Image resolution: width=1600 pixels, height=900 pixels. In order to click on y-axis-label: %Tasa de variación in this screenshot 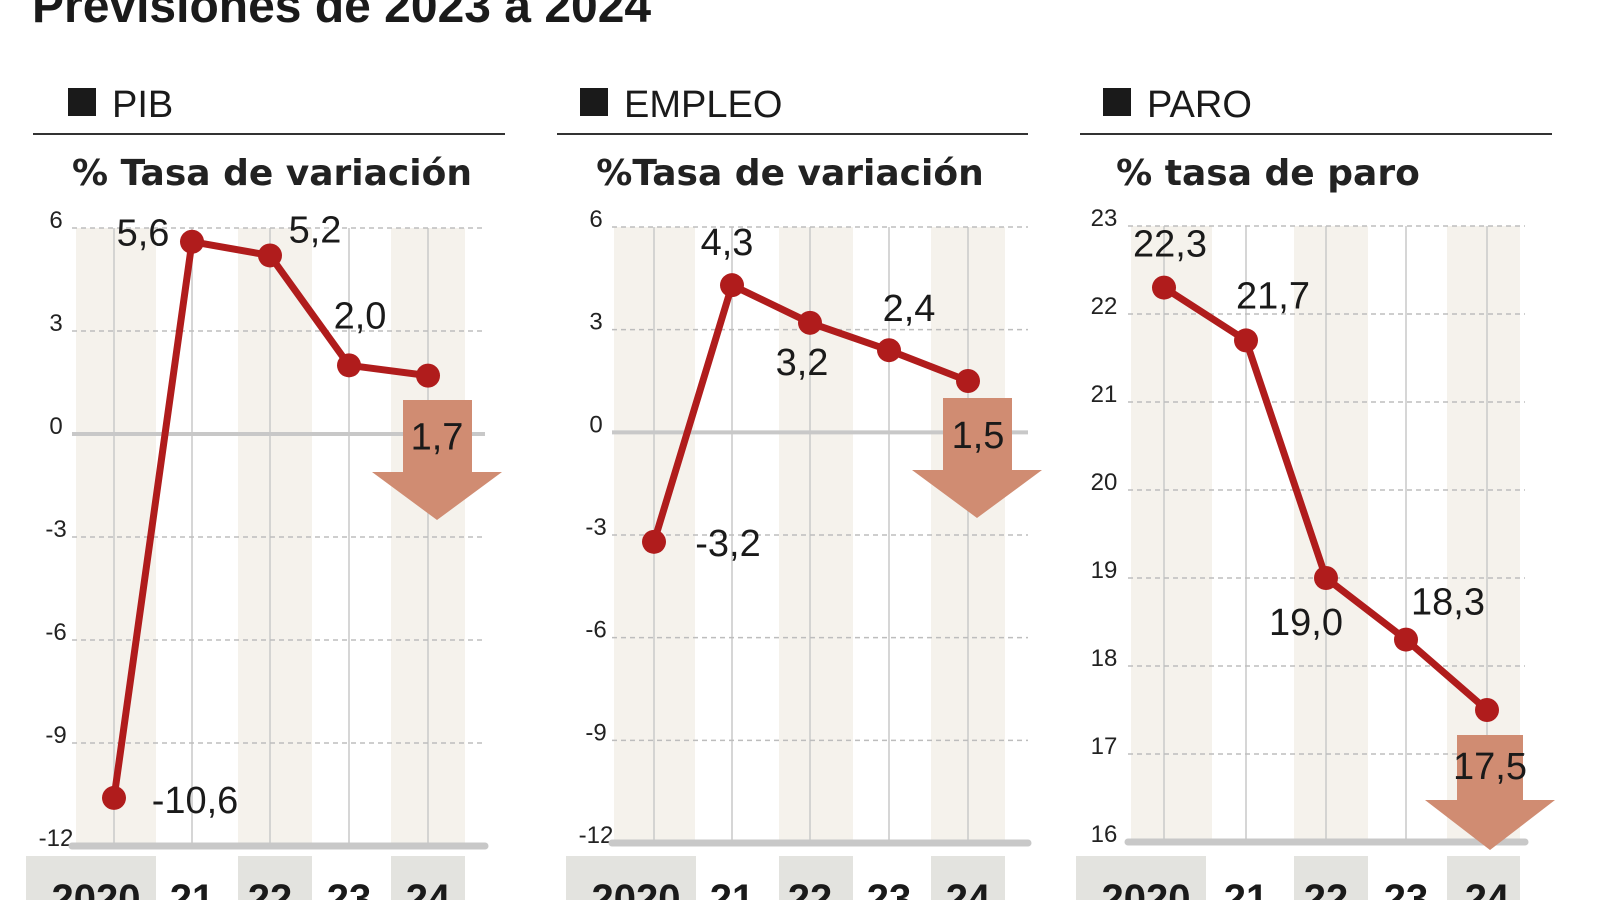, I will do `click(789, 173)`.